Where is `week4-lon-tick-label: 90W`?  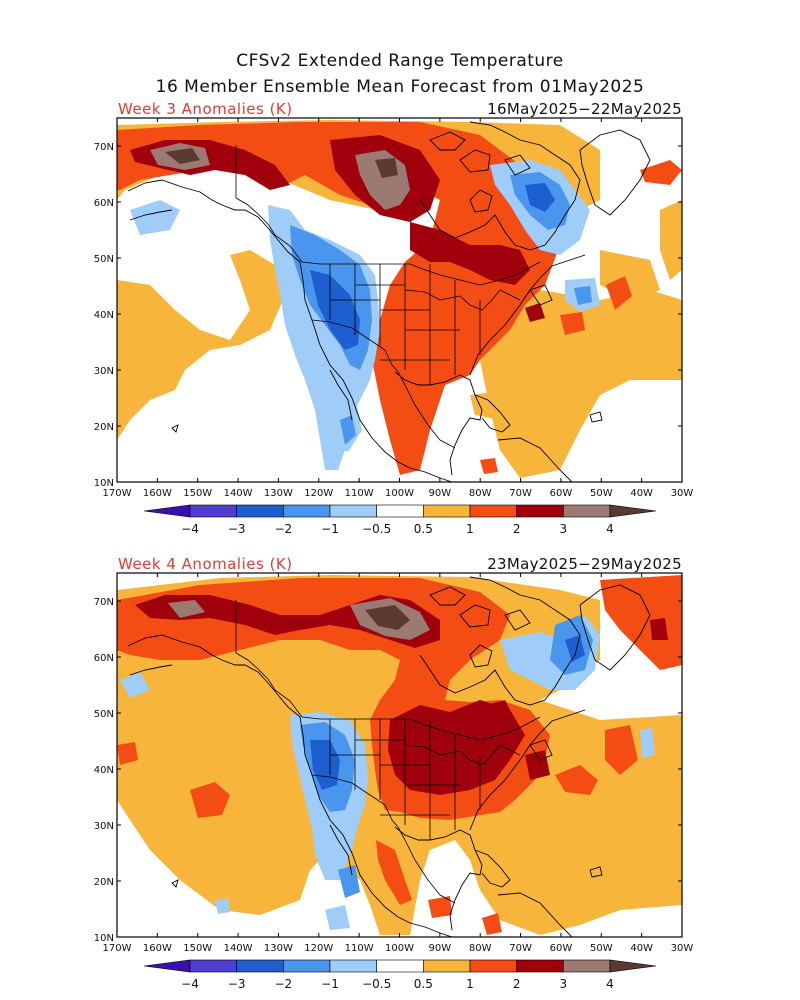
week4-lon-tick-label: 90W is located at coordinates (440, 948).